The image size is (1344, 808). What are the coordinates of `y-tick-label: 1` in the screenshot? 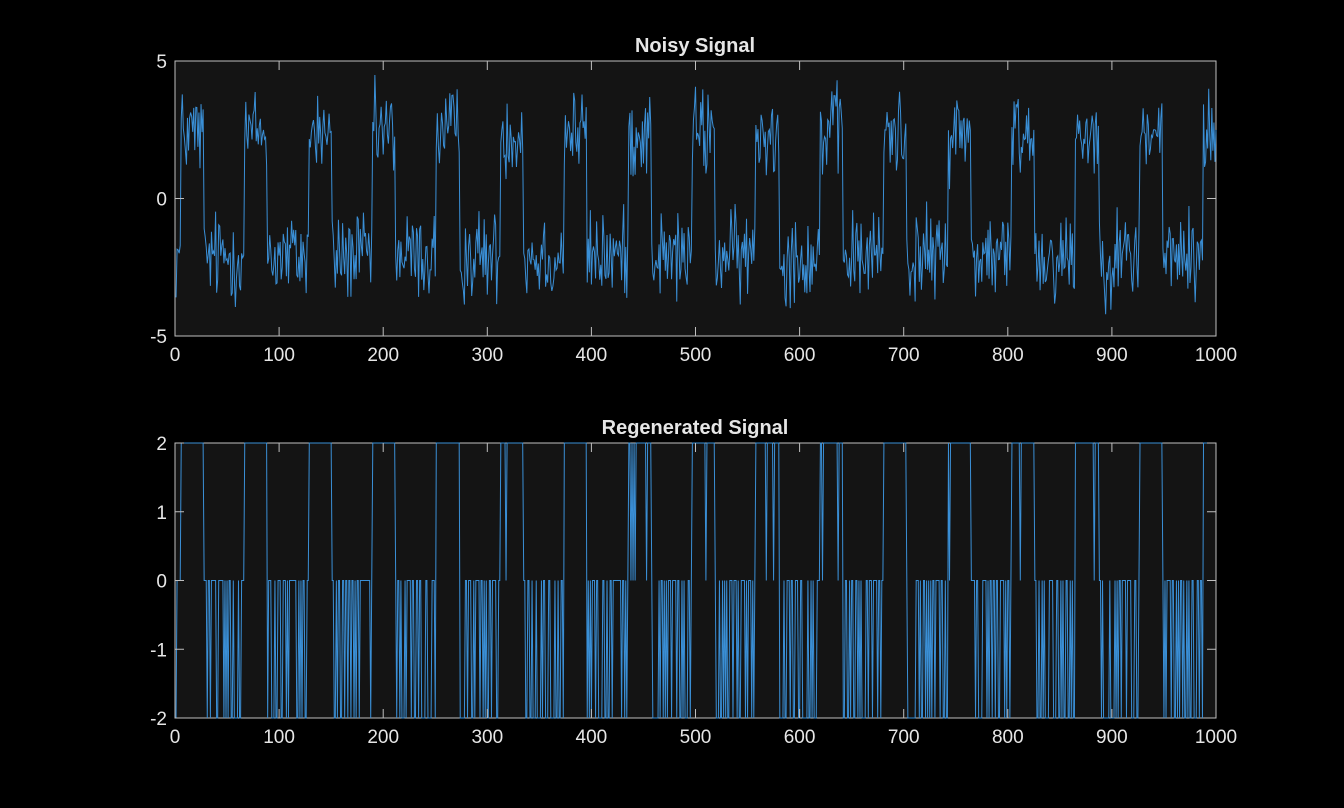 It's located at (161, 513).